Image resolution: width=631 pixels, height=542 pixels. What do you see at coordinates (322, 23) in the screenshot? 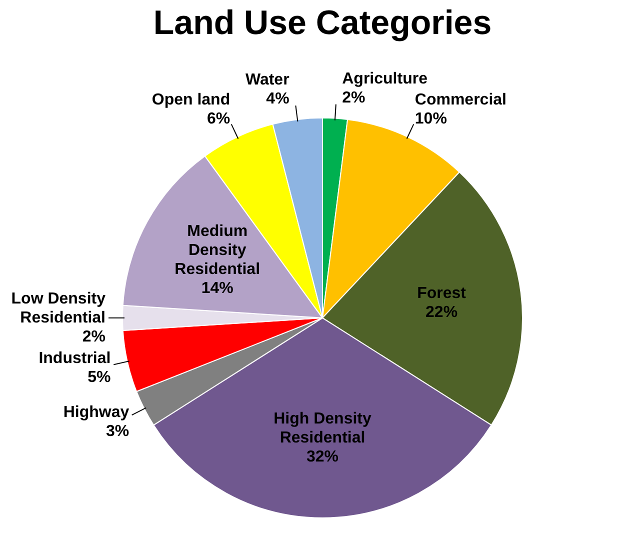
I see `chart-title: Land Use Categories` at bounding box center [322, 23].